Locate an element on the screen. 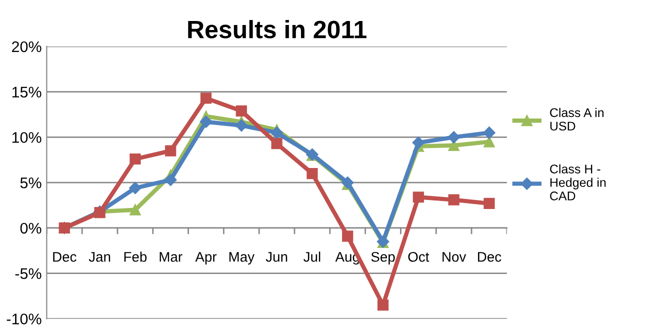  x-tick-label: Nov is located at coordinates (454, 257).